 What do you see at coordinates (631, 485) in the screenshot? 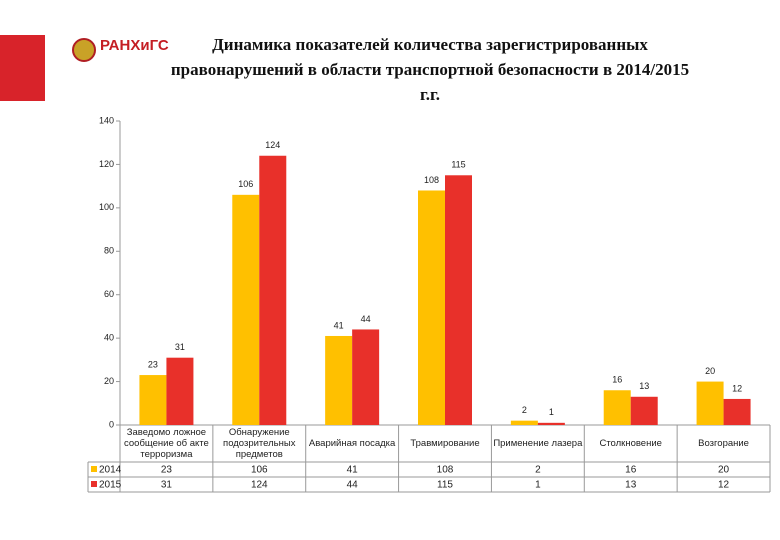
I see `table-value: 13` at bounding box center [631, 485].